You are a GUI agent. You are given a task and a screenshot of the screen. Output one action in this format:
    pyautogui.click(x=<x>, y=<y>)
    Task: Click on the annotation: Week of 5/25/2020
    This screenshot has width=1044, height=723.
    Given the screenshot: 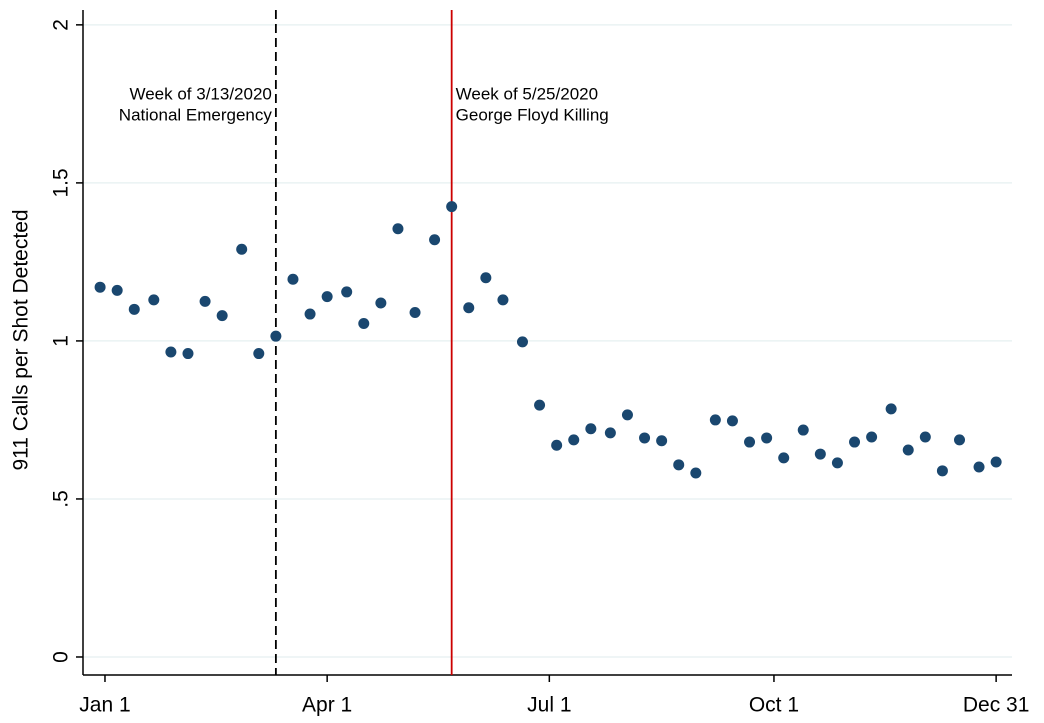 What is the action you would take?
    pyautogui.click(x=527, y=93)
    